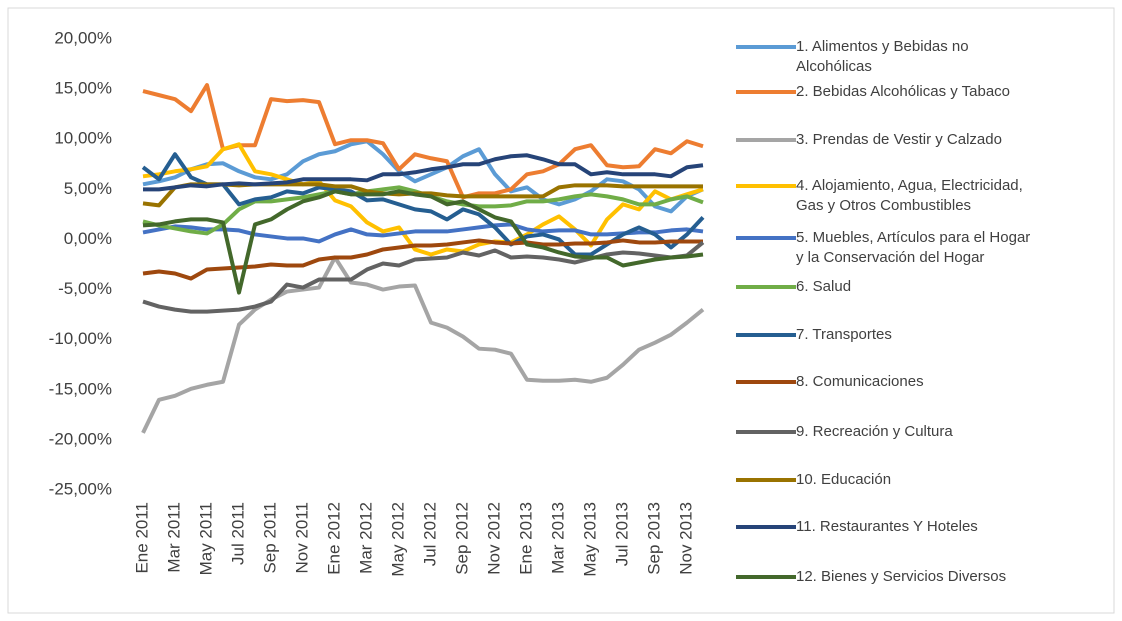 The height and width of the screenshot is (621, 1122). Describe the element at coordinates (886, 287) in the screenshot. I see `legend-item: 6. Salud` at that location.